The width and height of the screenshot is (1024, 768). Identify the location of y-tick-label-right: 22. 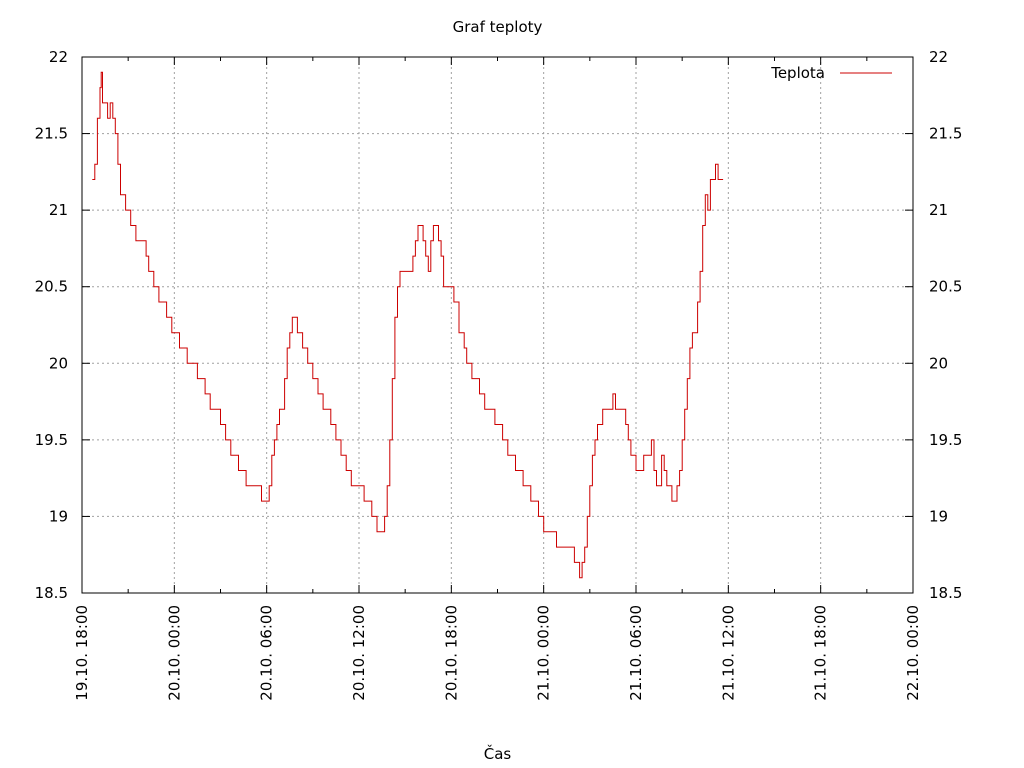
(938, 57).